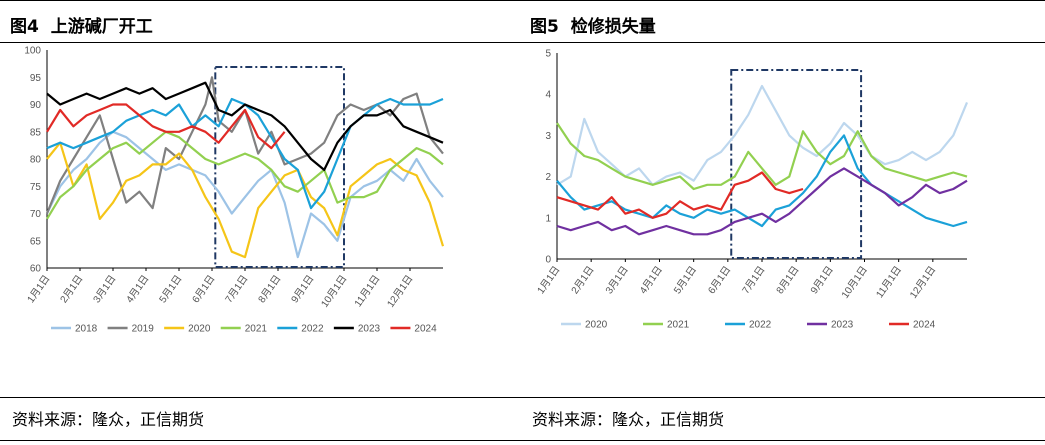 Image resolution: width=1045 pixels, height=445 pixels. I want to click on y-tick-label: 2, so click(548, 177).